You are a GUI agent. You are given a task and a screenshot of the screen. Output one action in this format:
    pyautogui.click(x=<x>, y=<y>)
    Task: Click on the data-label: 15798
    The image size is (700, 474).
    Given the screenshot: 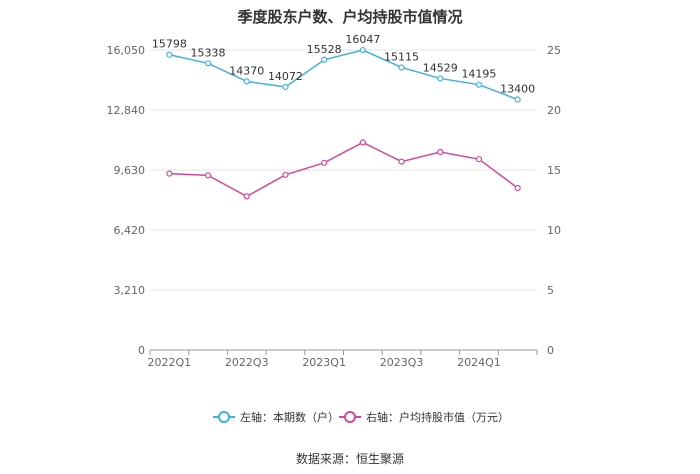 What is the action you would take?
    pyautogui.click(x=169, y=44)
    